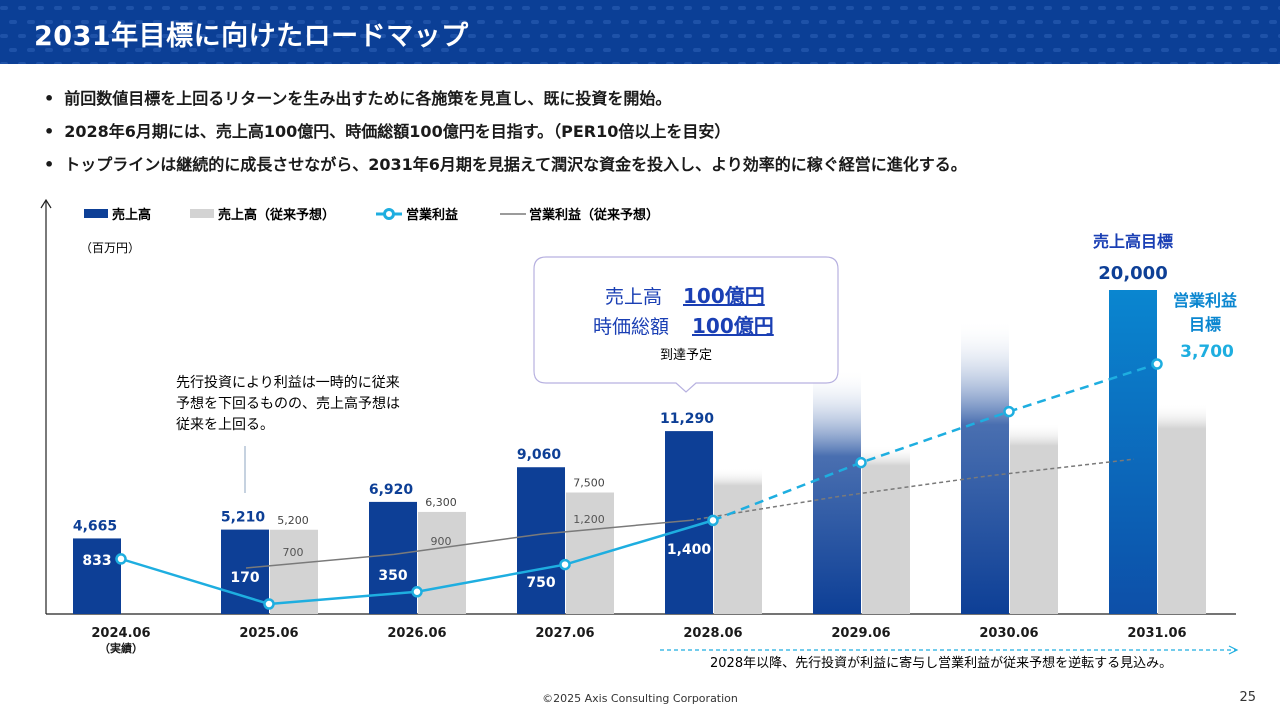  I want to click on op-value-label: 750, so click(540, 583).